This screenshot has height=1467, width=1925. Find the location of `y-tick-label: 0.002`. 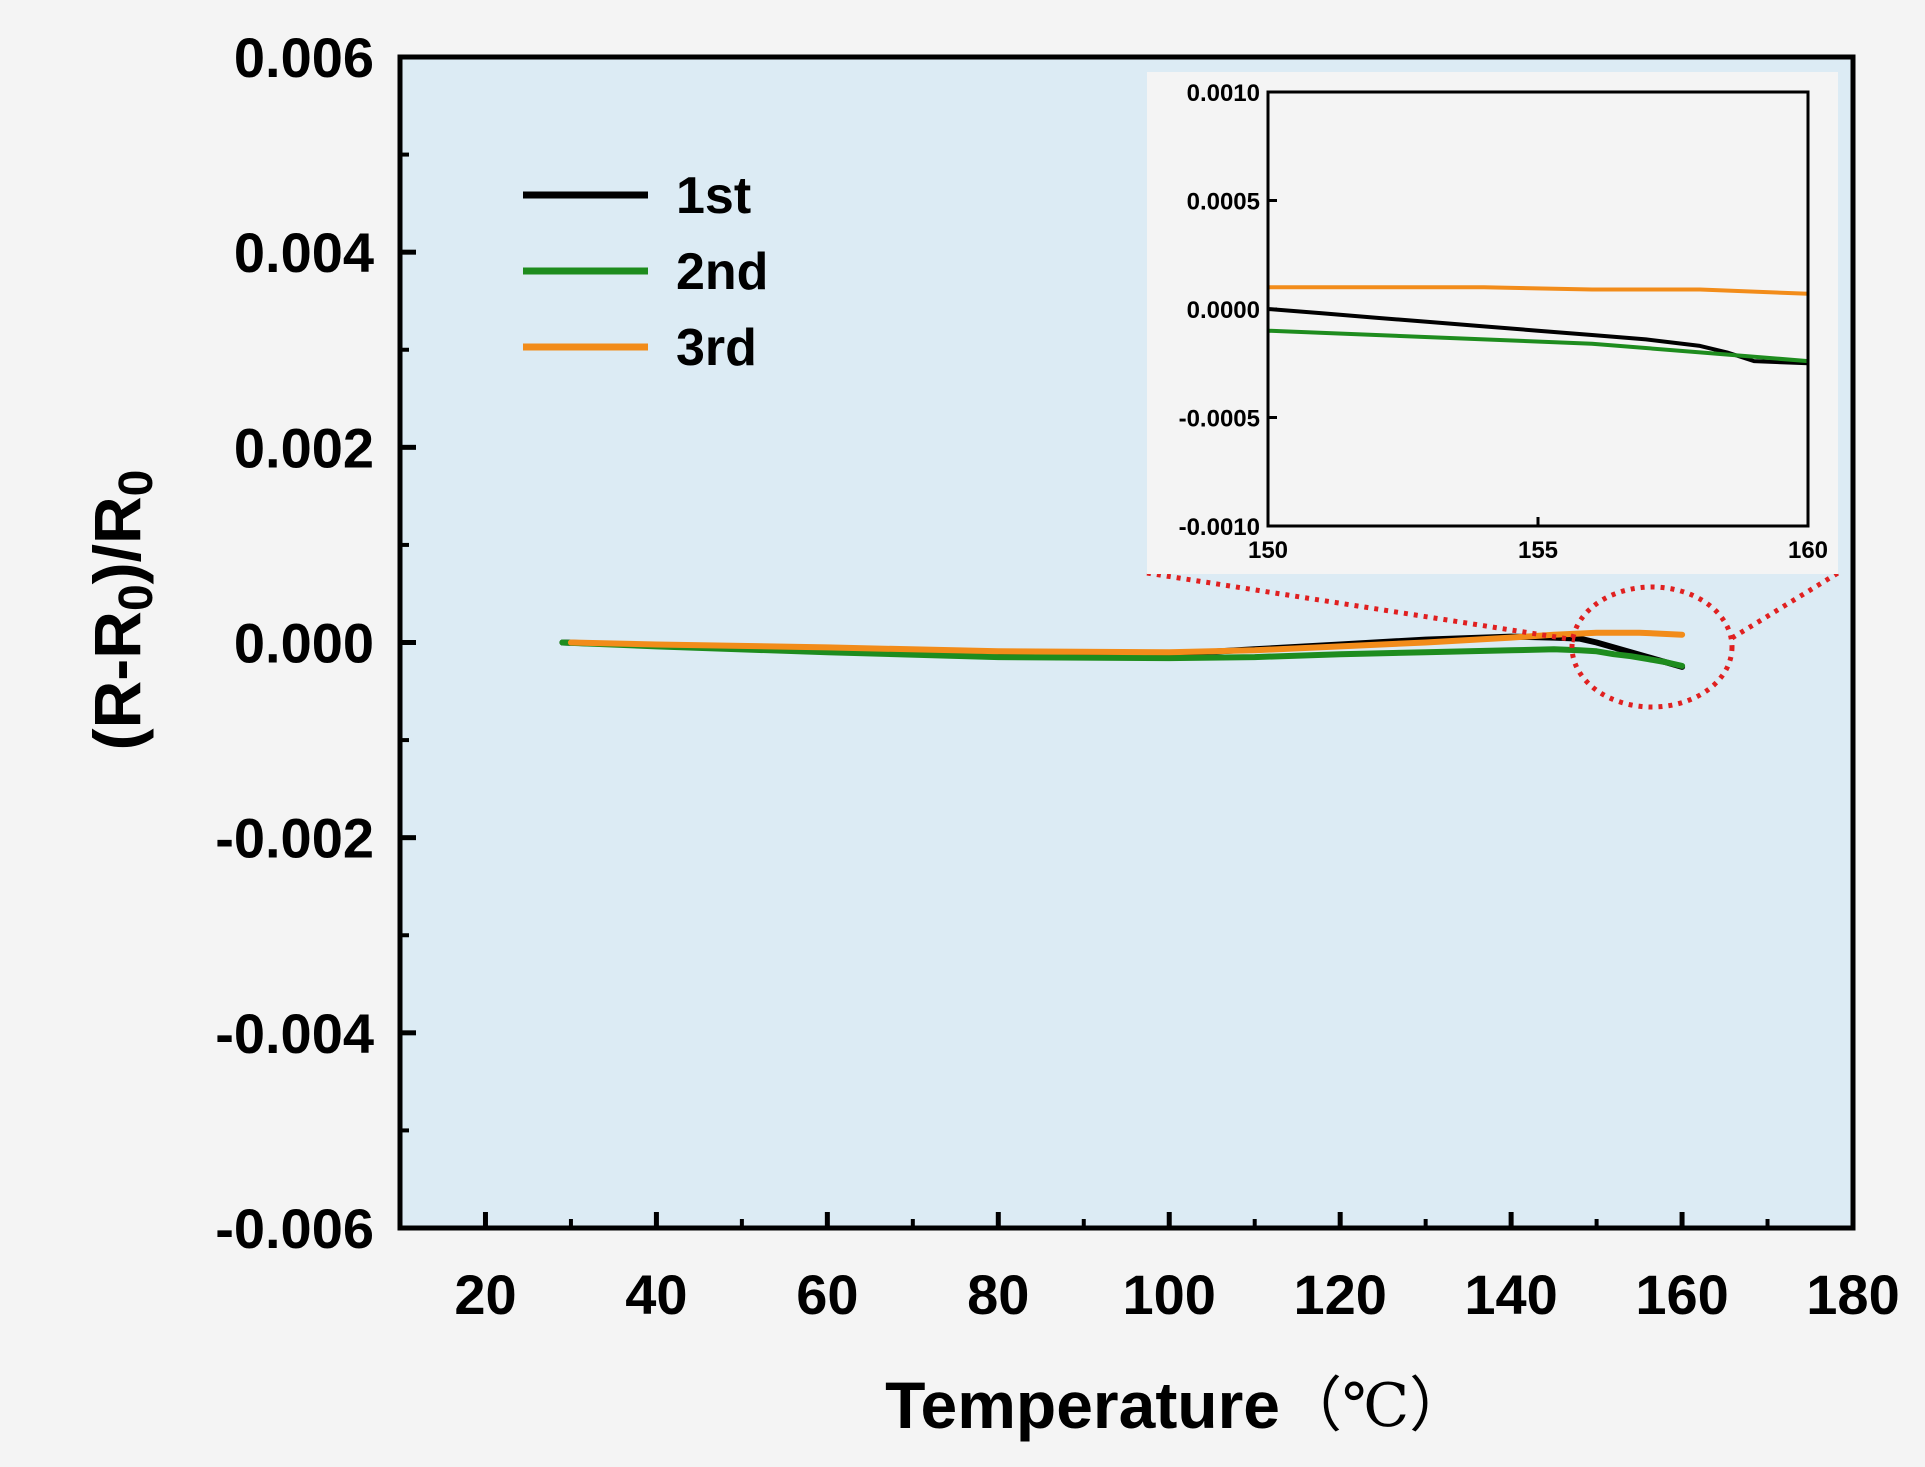

y-tick-label: 0.002 is located at coordinates (304, 447).